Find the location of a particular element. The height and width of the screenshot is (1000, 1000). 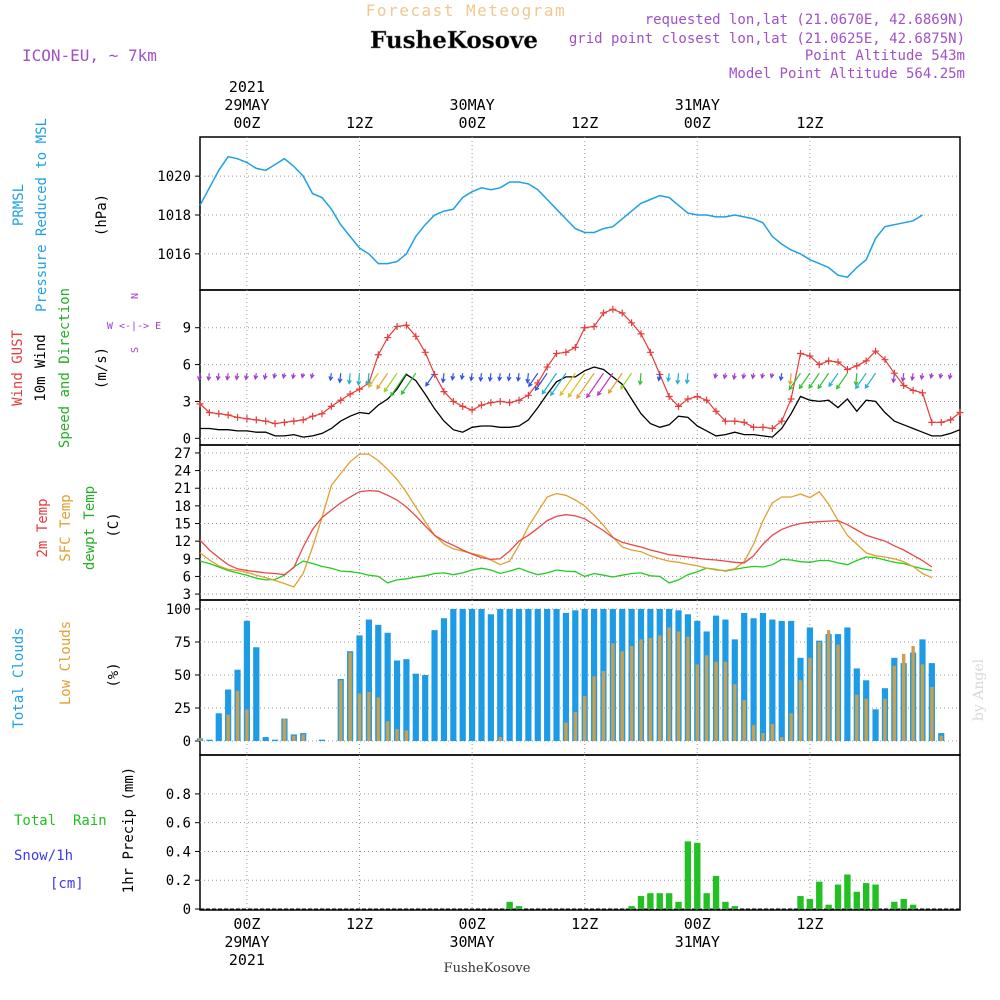

dewpt-line is located at coordinates (566, 570).